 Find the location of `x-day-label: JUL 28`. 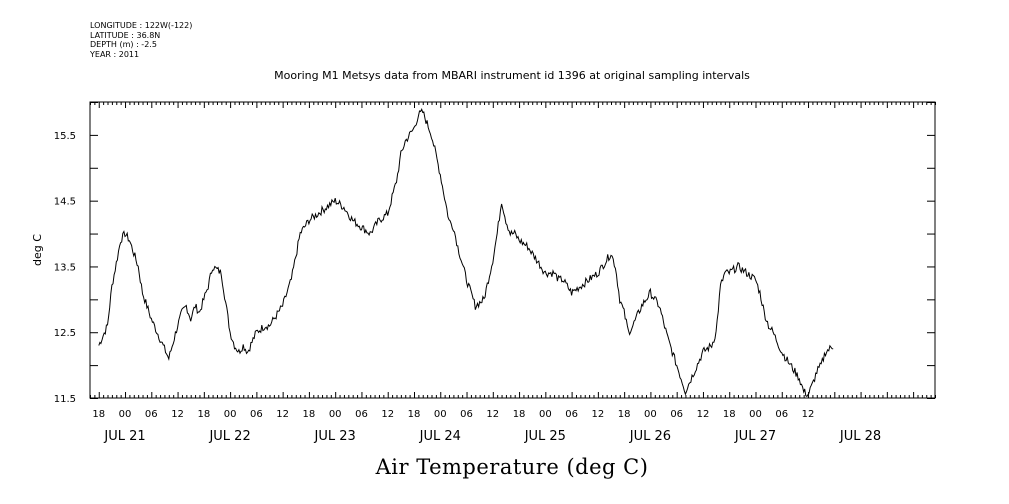

x-day-label: JUL 28 is located at coordinates (860, 436).